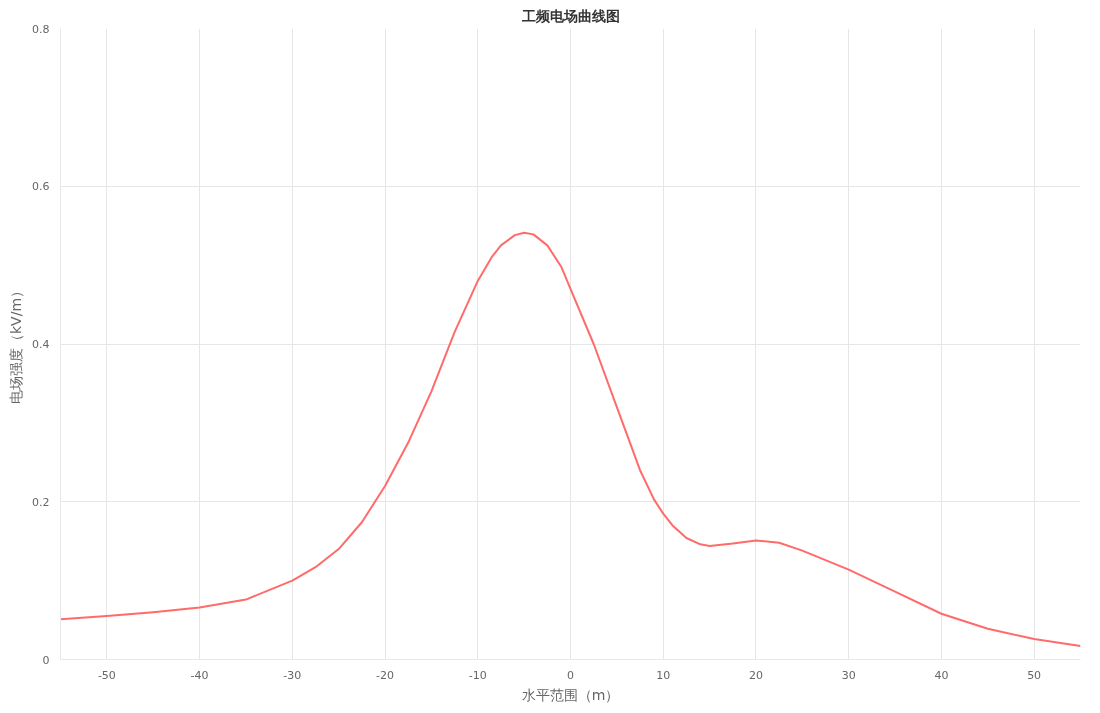 This screenshot has width=1100, height=713. Describe the element at coordinates (848, 675) in the screenshot. I see `x-tick-label: 30` at that location.